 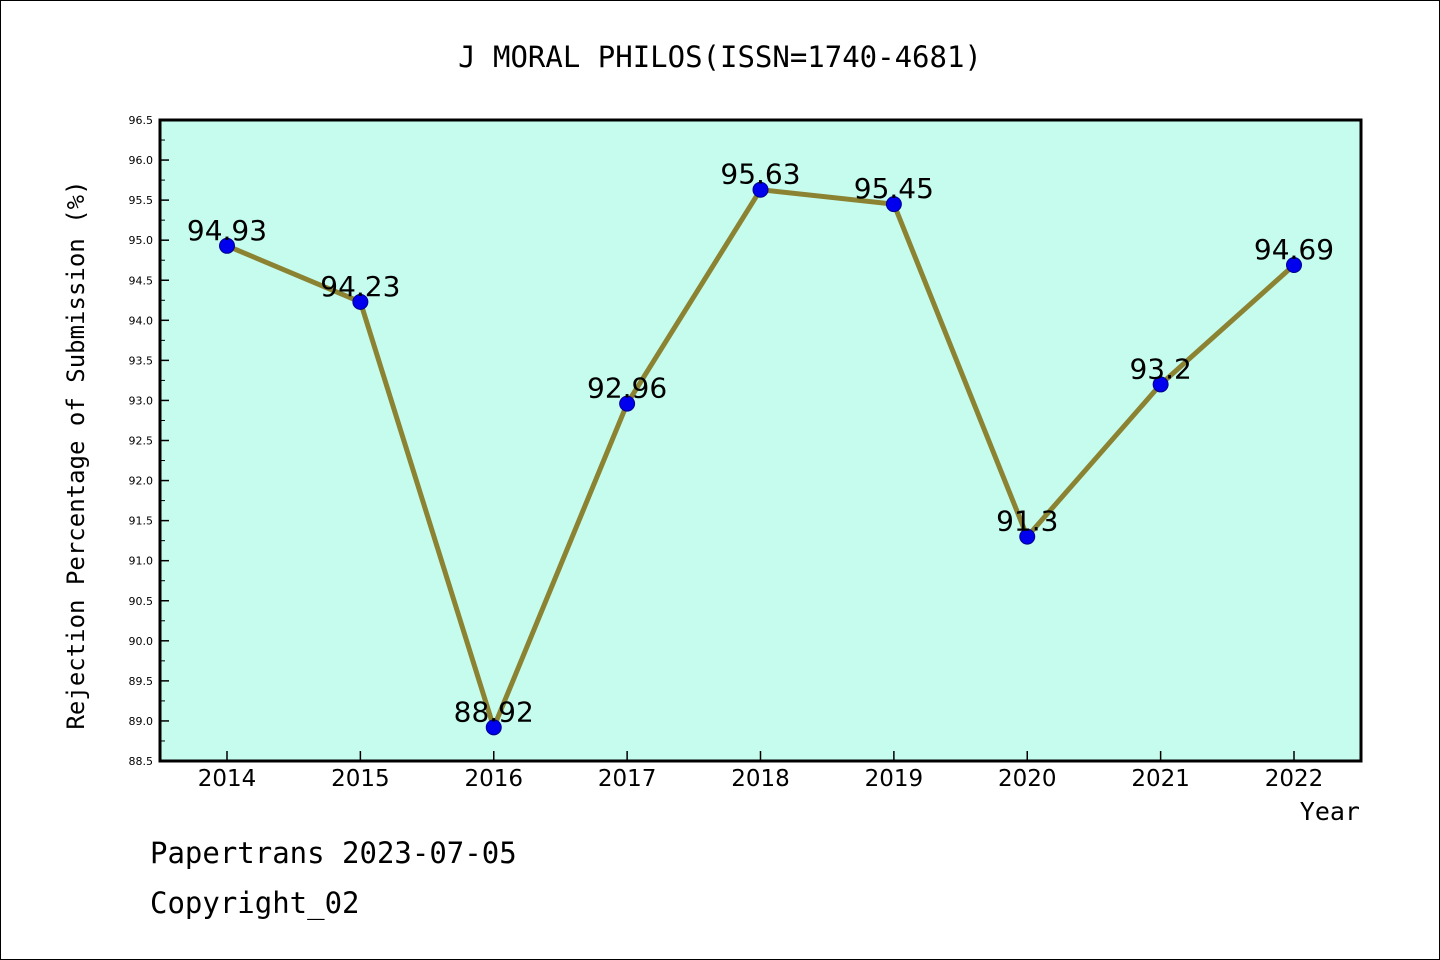 What do you see at coordinates (141, 160) in the screenshot?
I see `y-tick-label: 96.0` at bounding box center [141, 160].